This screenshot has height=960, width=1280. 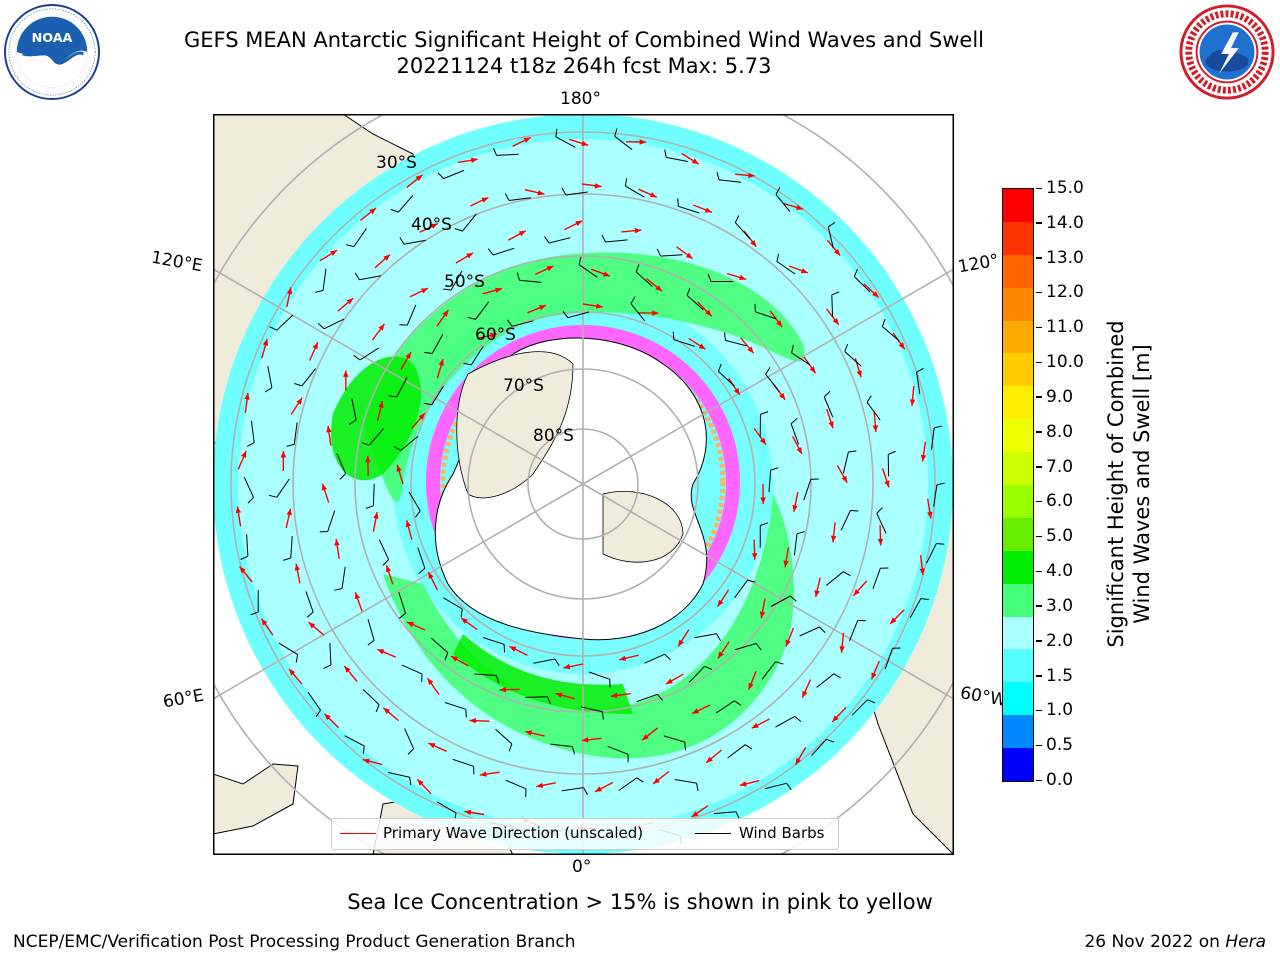 What do you see at coordinates (1065, 327) in the screenshot?
I see `colorbar-tick-label: 11.0` at bounding box center [1065, 327].